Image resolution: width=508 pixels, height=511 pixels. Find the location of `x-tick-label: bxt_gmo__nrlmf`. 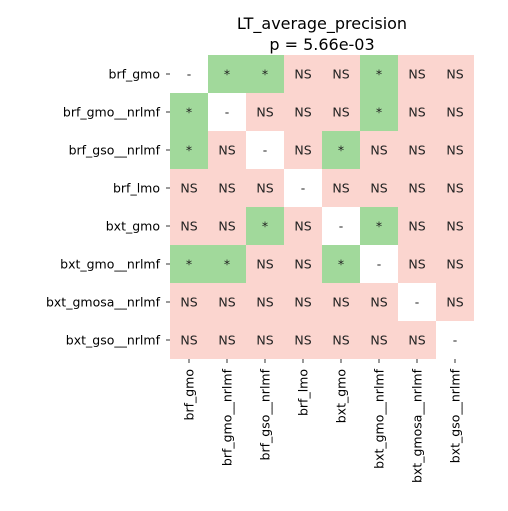

x-tick-label: bxt_gmo__nrlmf is located at coordinates (379, 418).